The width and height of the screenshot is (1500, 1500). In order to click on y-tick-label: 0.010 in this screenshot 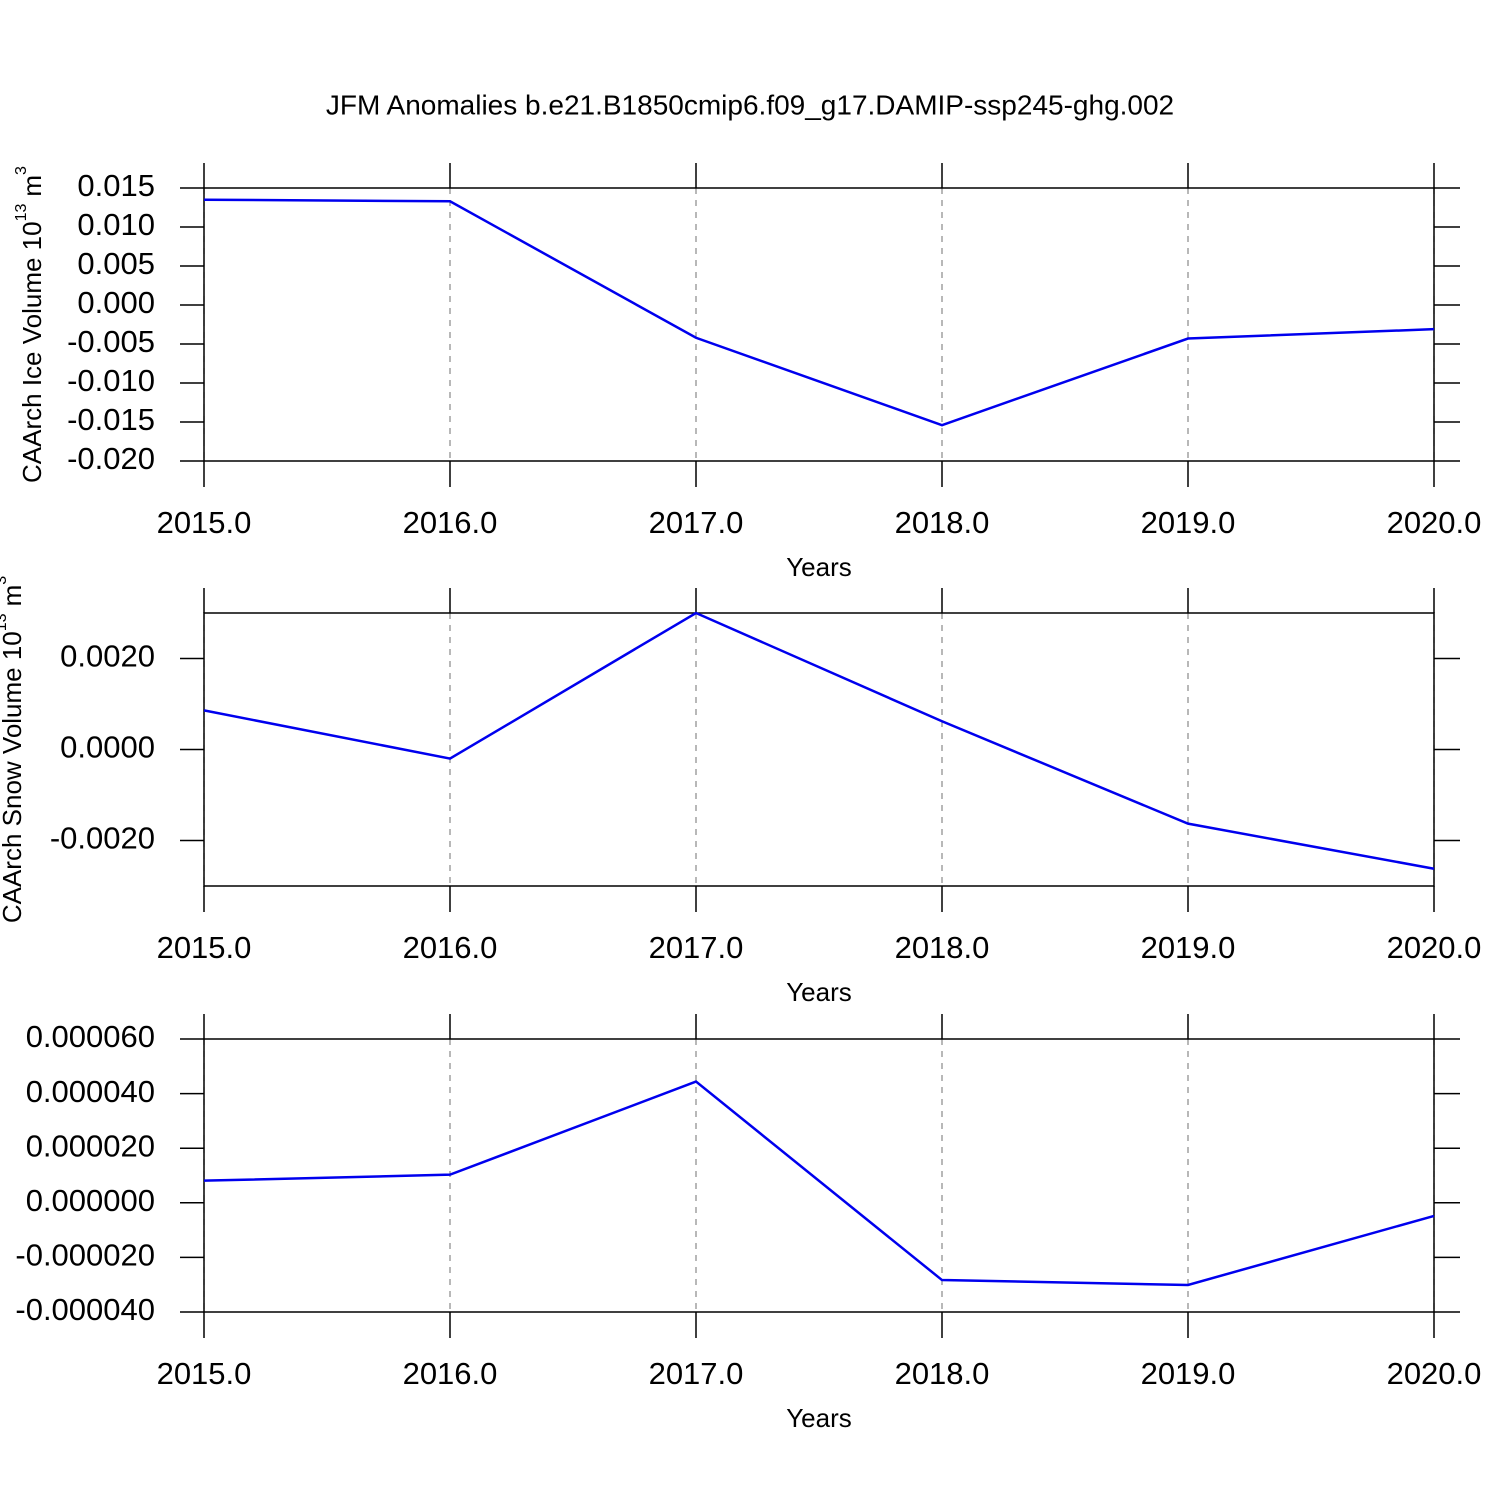, I will do `click(116, 224)`.